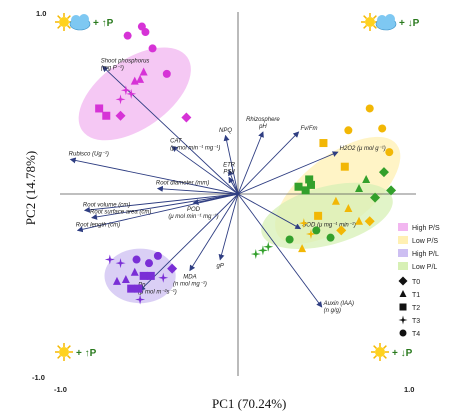 This screenshot has width=474, height=417. I want to click on loading-label: gP, so click(220, 267).